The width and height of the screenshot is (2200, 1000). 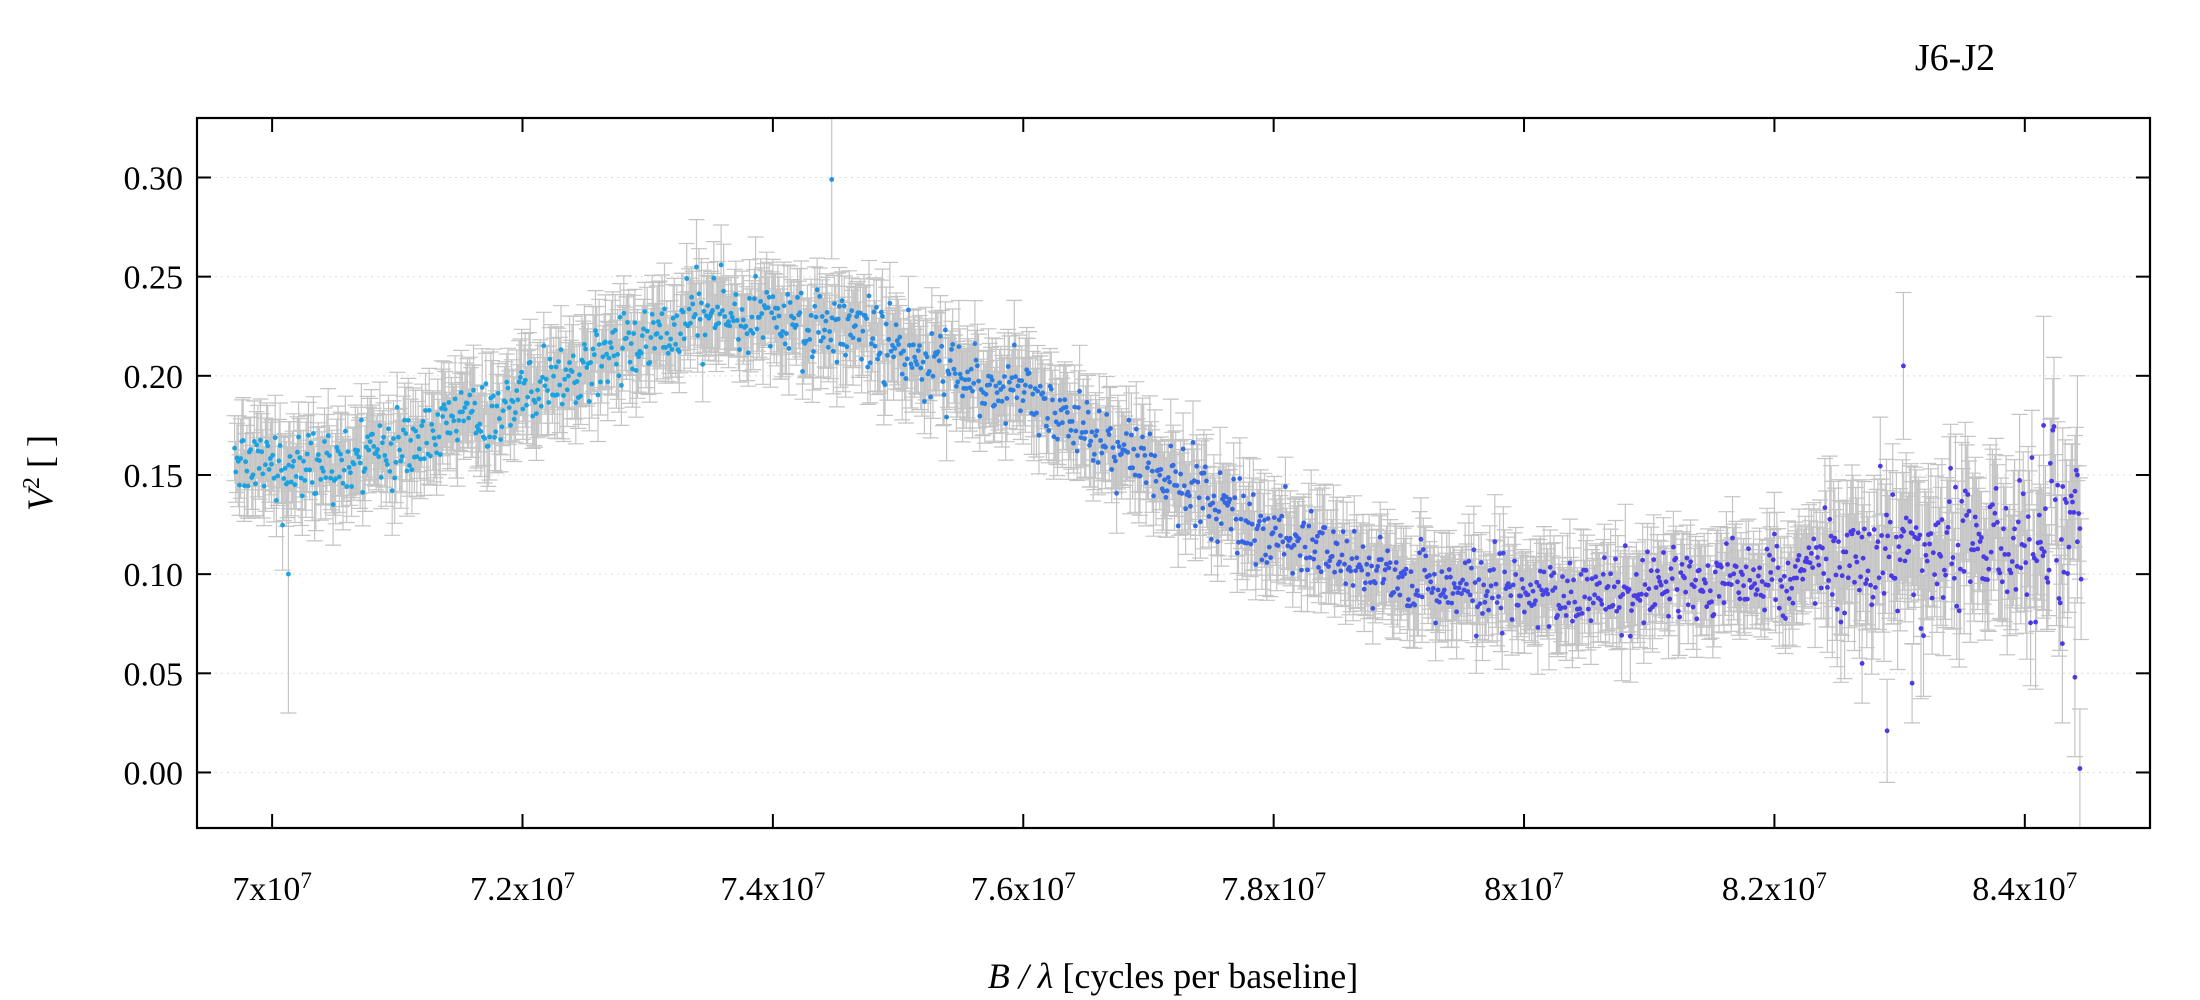 What do you see at coordinates (1774, 888) in the screenshot?
I see `x-tick-label: 8.2x10⁷` at bounding box center [1774, 888].